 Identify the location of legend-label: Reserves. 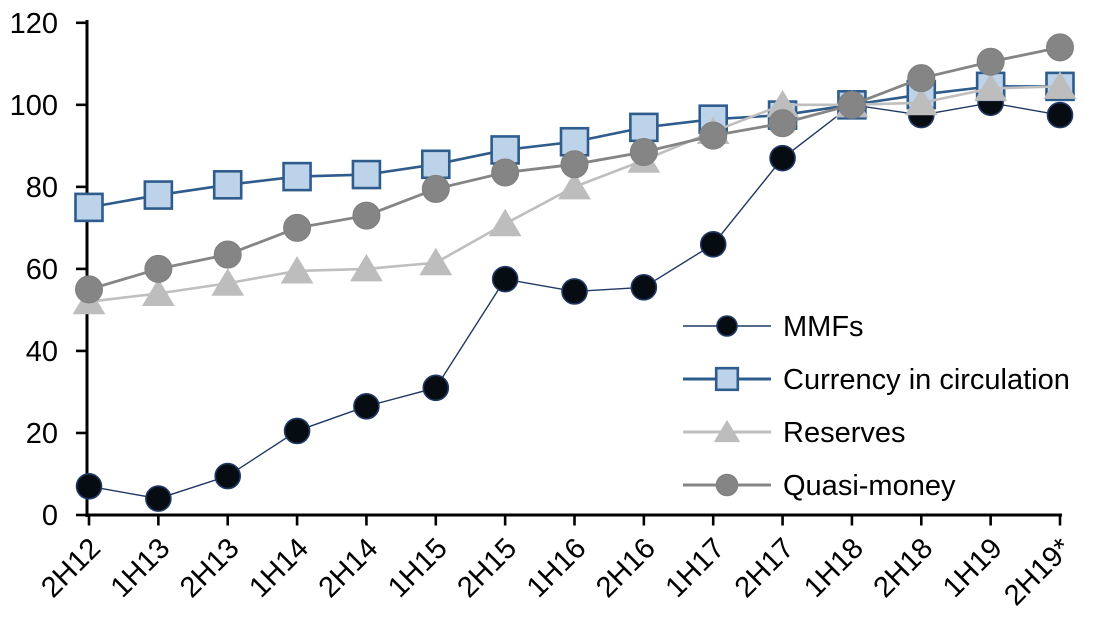
(844, 433).